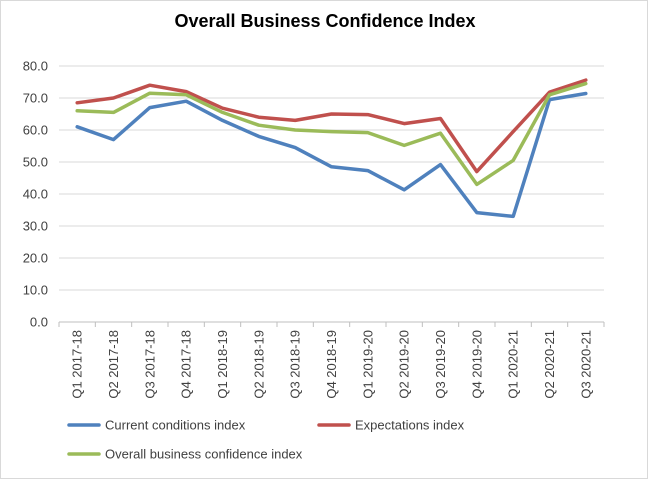 The width and height of the screenshot is (648, 480). I want to click on x-tick-label: Q4 2019-20, so click(476, 364).